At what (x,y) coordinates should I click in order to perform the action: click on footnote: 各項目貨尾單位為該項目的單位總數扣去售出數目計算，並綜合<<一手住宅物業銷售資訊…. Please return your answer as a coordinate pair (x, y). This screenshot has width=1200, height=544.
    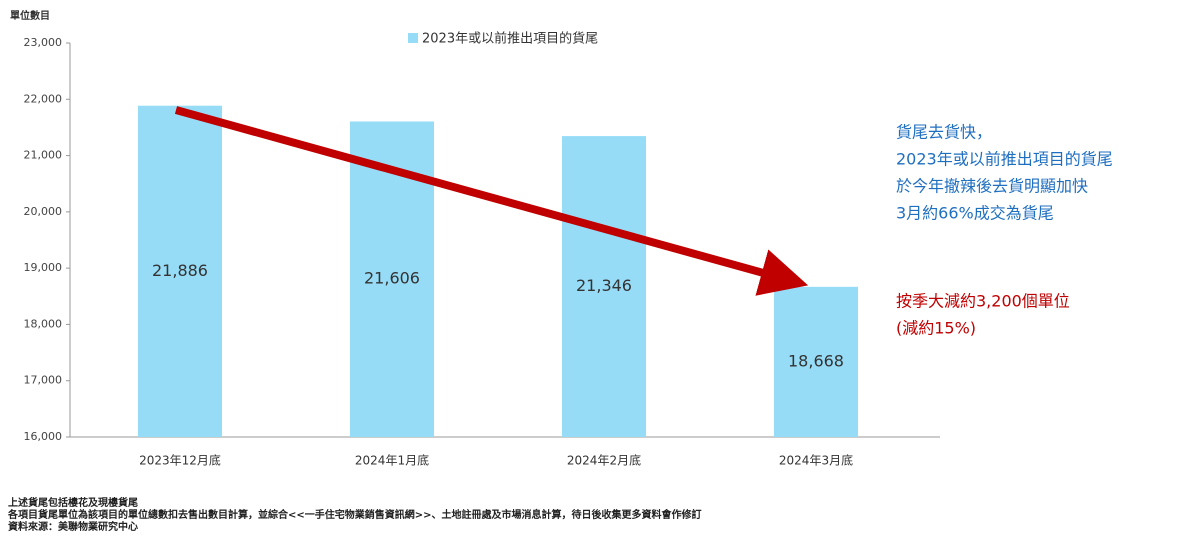
    Looking at the image, I should click on (354, 514).